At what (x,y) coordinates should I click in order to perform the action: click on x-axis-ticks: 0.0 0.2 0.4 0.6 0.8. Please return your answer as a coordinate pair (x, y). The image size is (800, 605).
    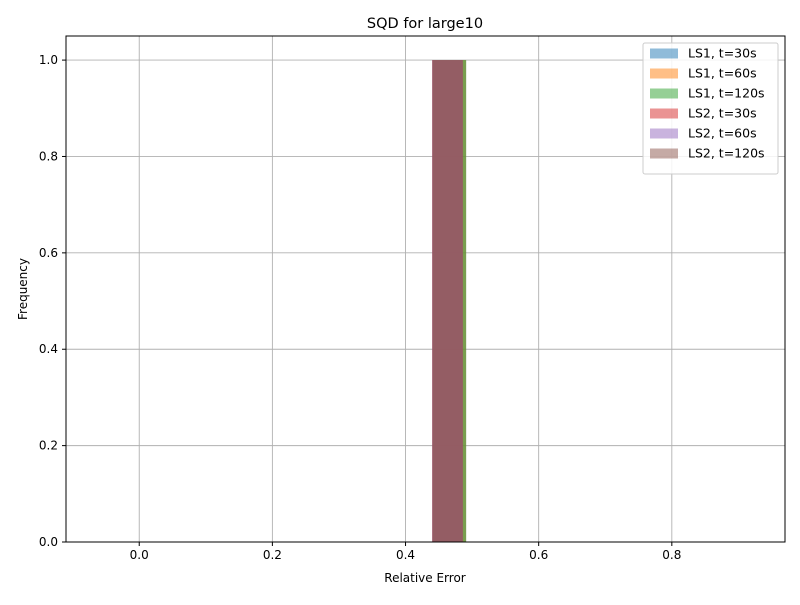
    Looking at the image, I should click on (405, 552).